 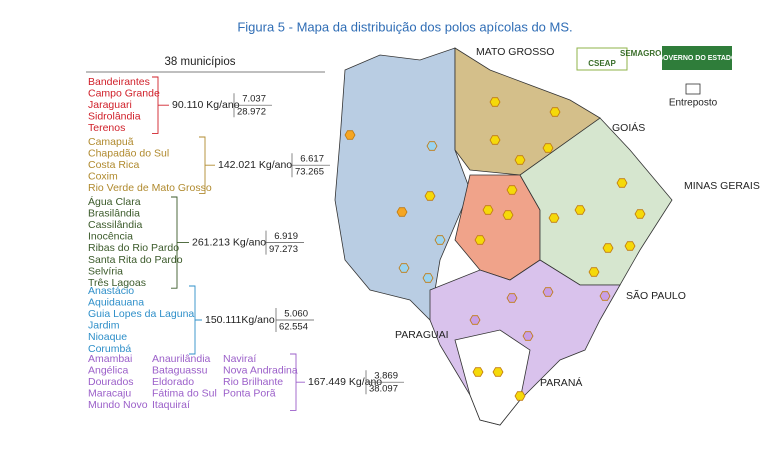 What do you see at coordinates (200, 62) in the screenshot?
I see `header: 38 municípios` at bounding box center [200, 62].